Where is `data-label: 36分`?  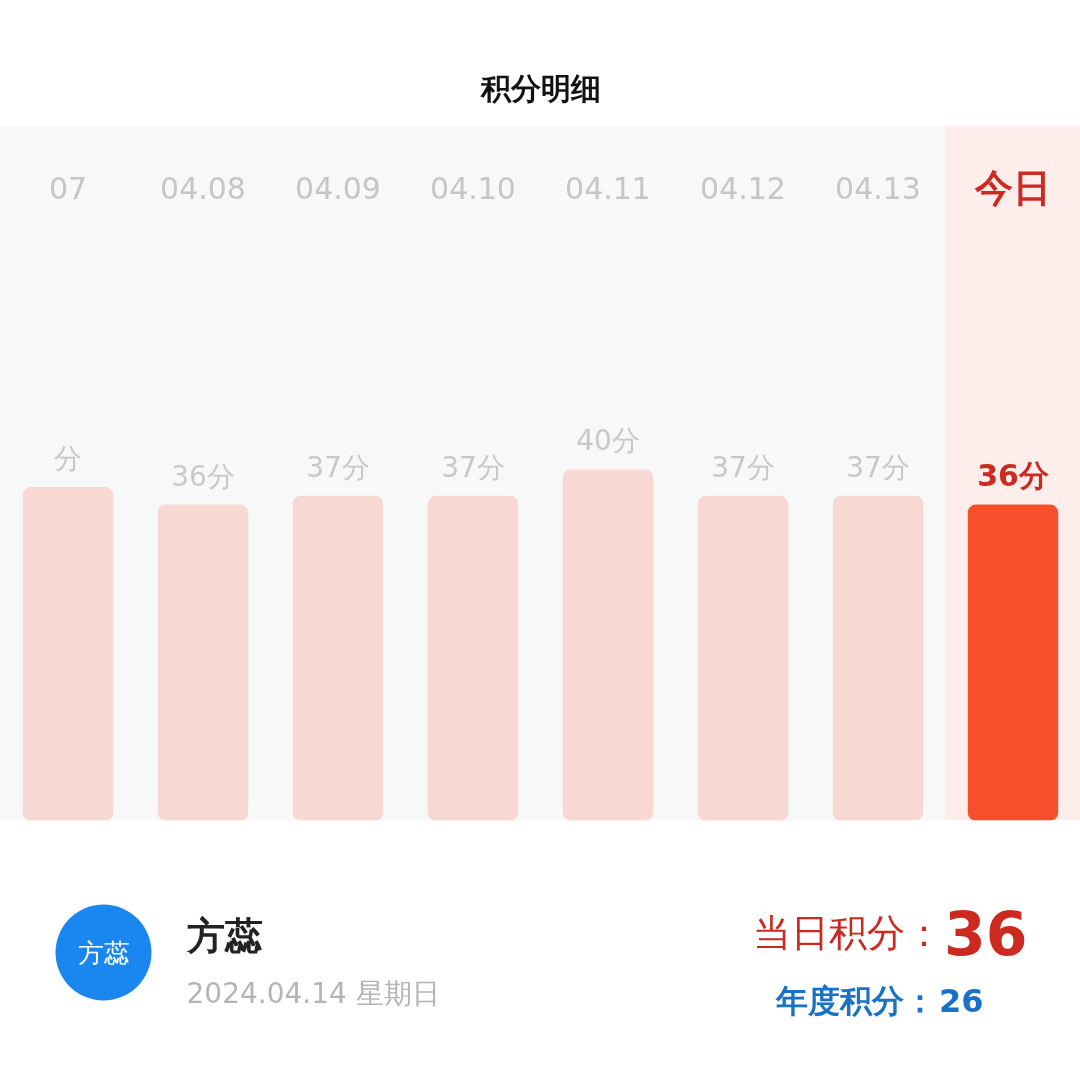 data-label: 36分 is located at coordinates (1013, 475).